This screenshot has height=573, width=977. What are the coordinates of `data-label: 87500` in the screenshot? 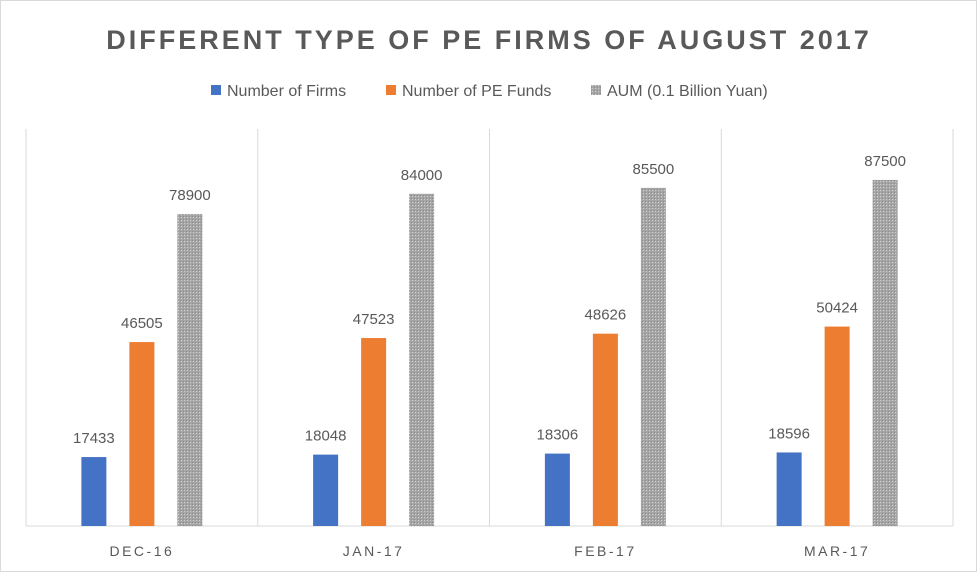 It's located at (885, 161).